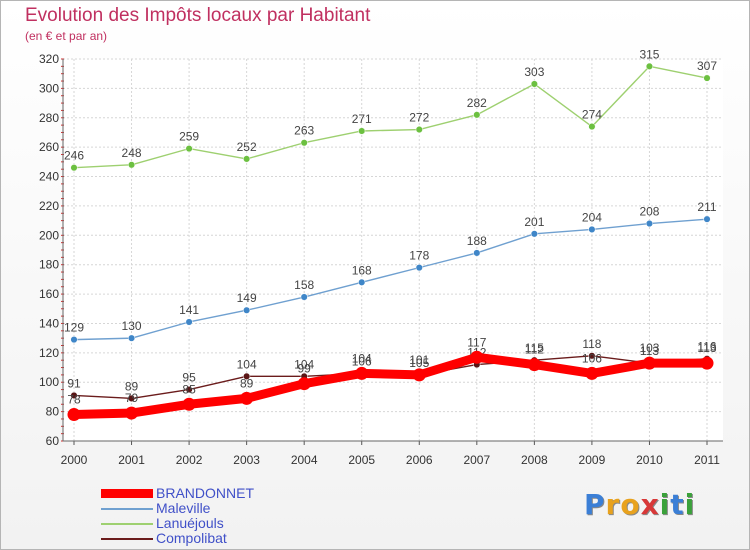  What do you see at coordinates (49, 235) in the screenshot?
I see `y-tick-label: 200` at bounding box center [49, 235].